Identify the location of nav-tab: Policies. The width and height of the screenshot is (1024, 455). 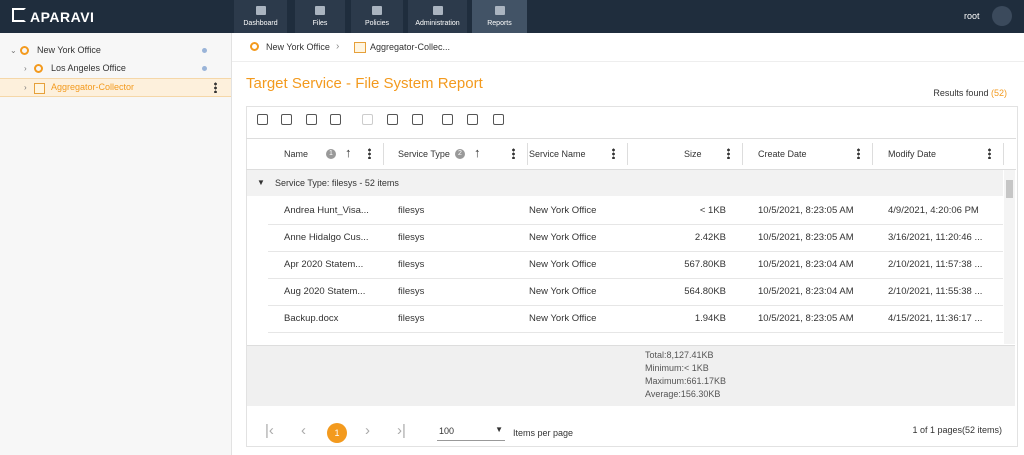
(377, 16).